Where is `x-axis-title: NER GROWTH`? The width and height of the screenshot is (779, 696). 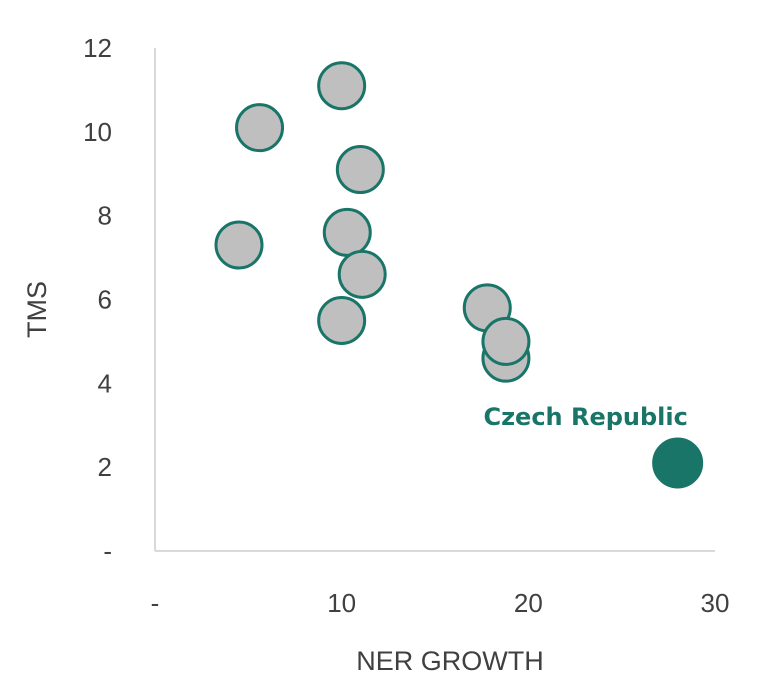 x-axis-title: NER GROWTH is located at coordinates (449, 661).